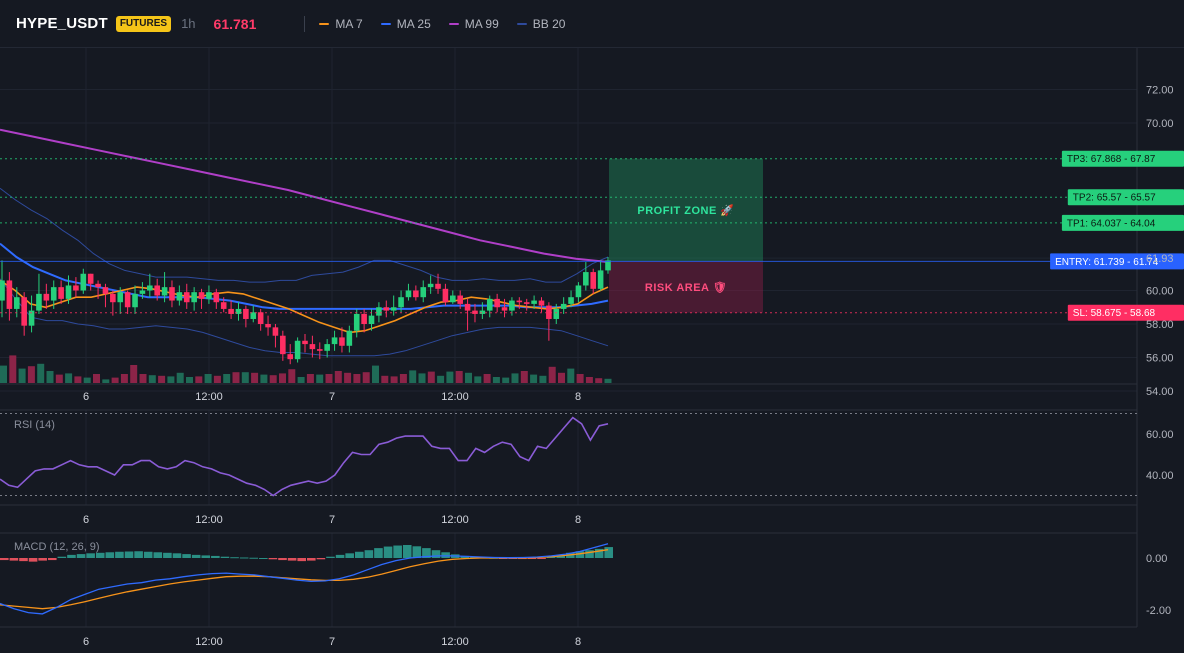 This screenshot has width=1184, height=653. I want to click on trade-zones: PROFIT ZONE 🚀 RISK AREA 🛡, so click(686, 235).